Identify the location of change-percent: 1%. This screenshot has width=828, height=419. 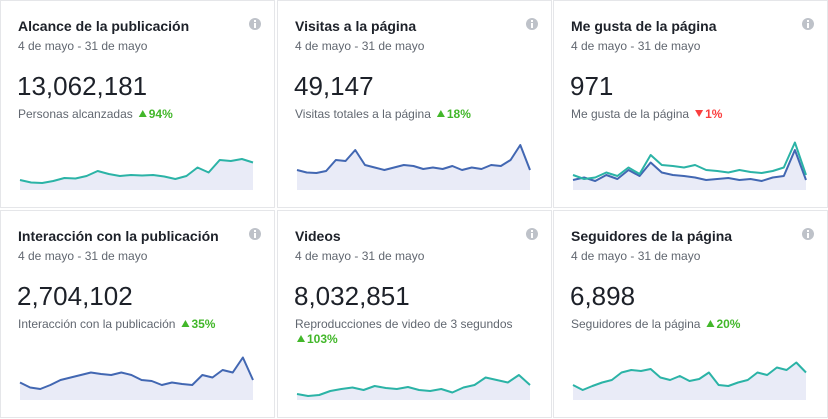
(714, 114).